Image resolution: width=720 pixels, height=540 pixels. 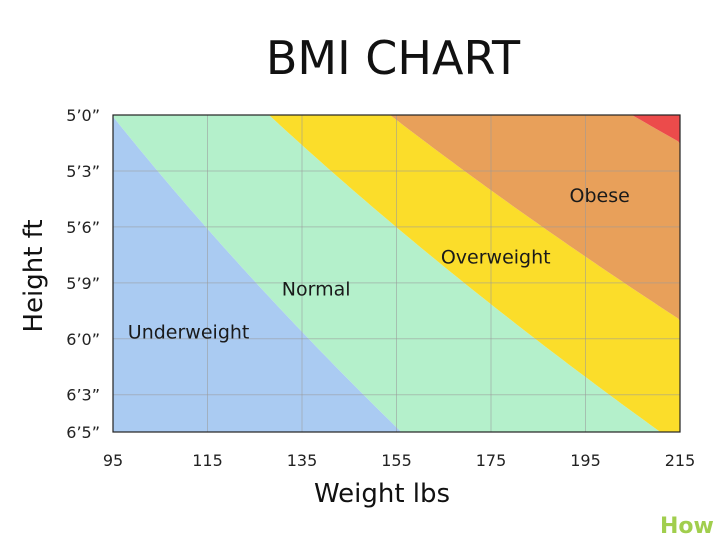 What do you see at coordinates (83, 171) in the screenshot?
I see `y-tick-label: 5’3”` at bounding box center [83, 171].